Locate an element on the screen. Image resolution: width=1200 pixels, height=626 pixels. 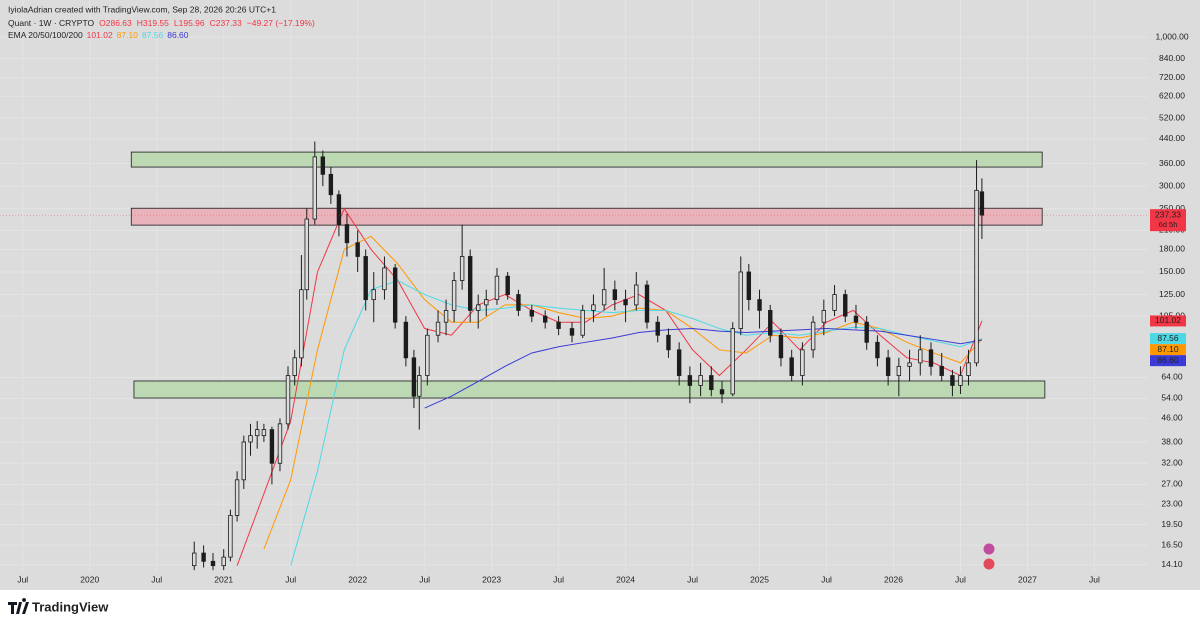
ema-legend: EMA 20/50/100/200 101.02 87.10 87.56 86.60 is located at coordinates (98, 35).